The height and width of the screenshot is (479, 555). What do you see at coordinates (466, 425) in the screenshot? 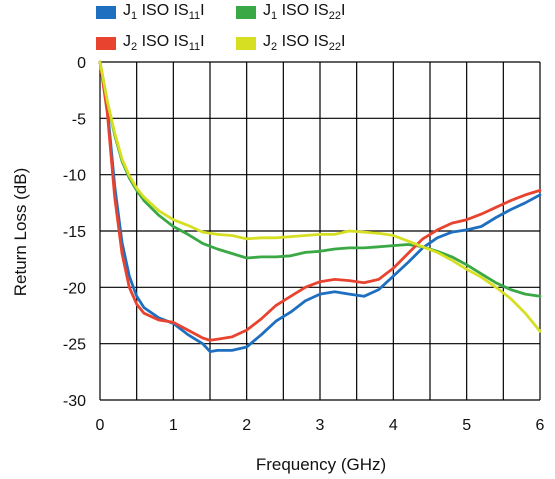
I see `x-tick-label: 5` at bounding box center [466, 425].